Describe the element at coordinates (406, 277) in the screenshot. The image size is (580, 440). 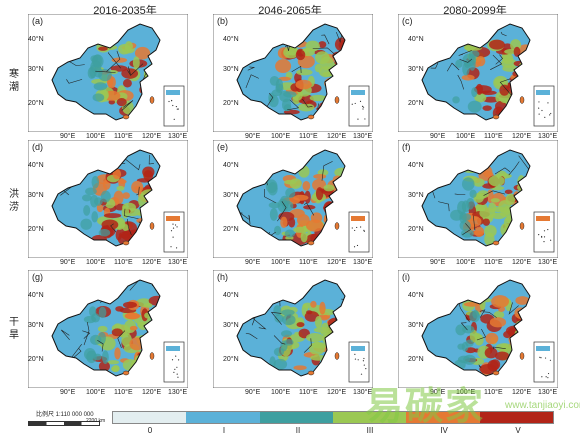
I see `panel-label: (i)` at that location.